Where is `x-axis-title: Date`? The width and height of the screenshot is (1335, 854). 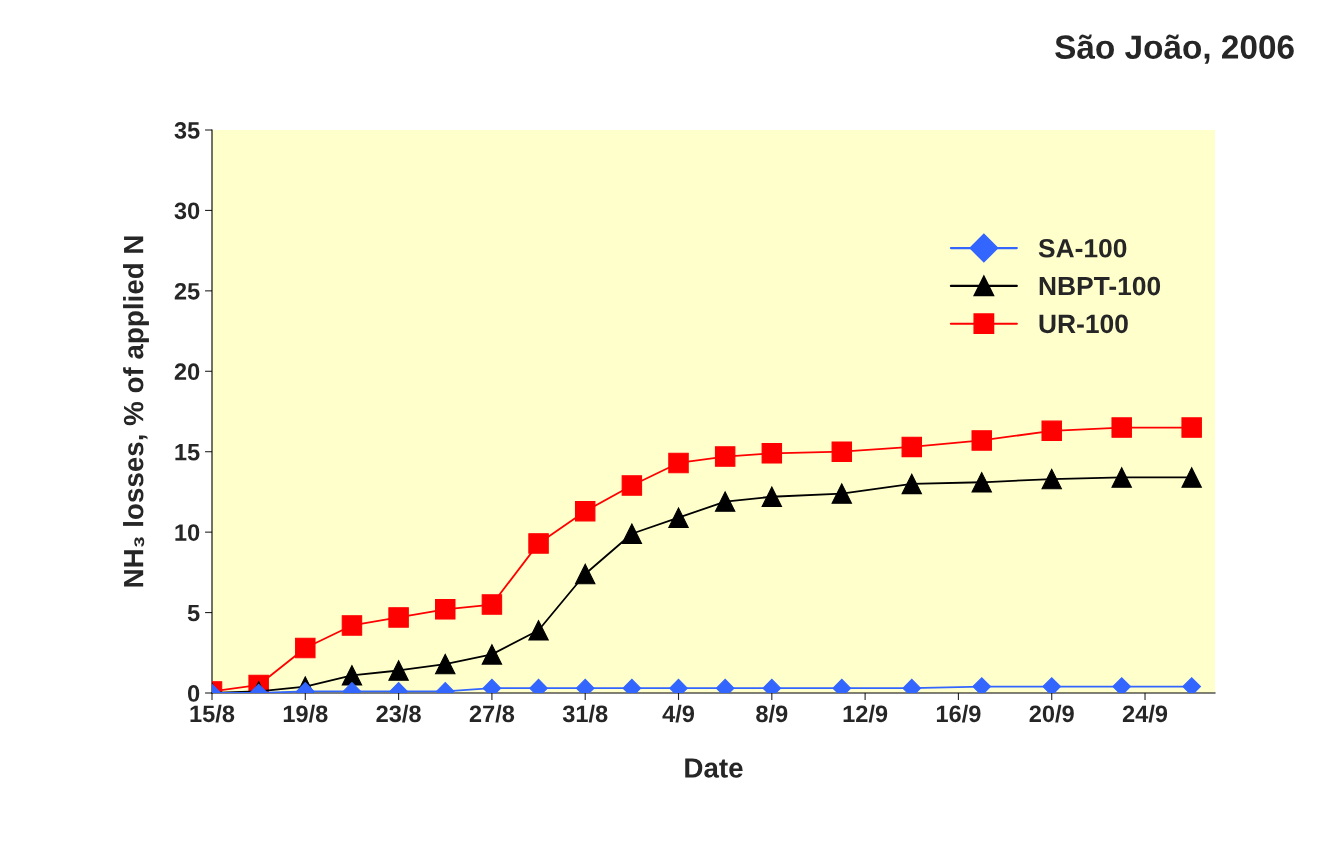 x-axis-title: Date is located at coordinates (714, 768).